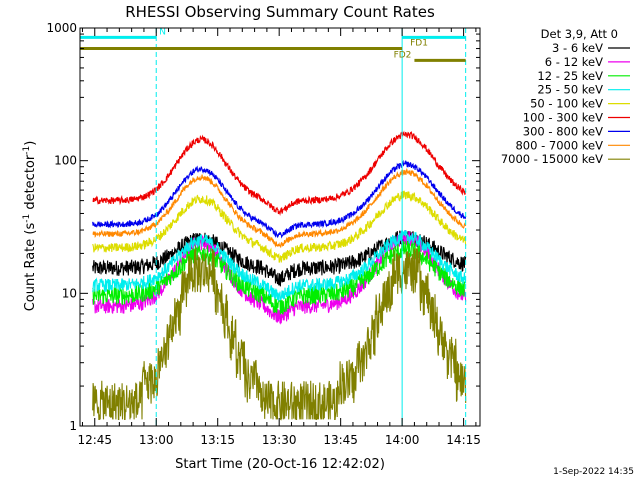 The image size is (640, 480). What do you see at coordinates (403, 55) in the screenshot?
I see `orbit-flag-label-4: FD2` at bounding box center [403, 55].